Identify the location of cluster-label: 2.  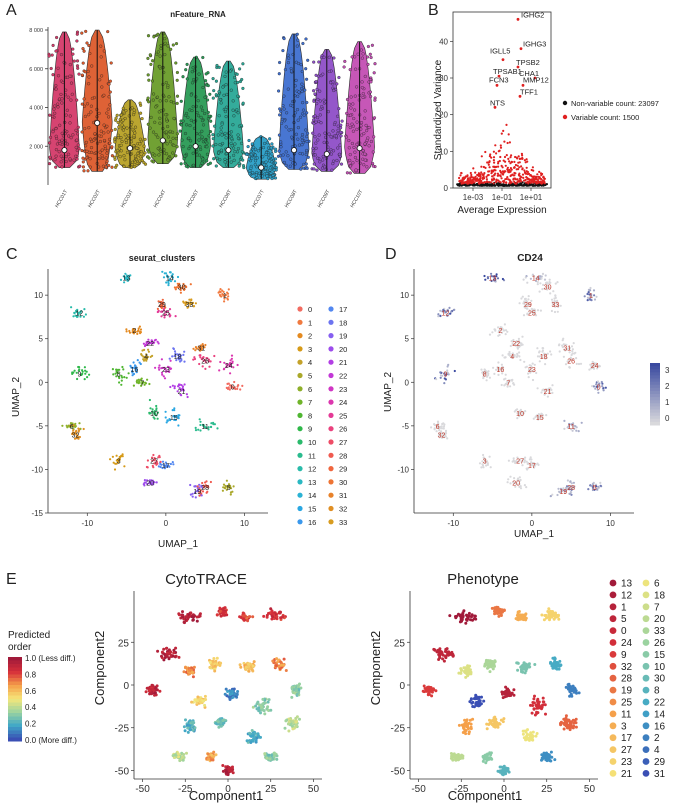
(134, 331).